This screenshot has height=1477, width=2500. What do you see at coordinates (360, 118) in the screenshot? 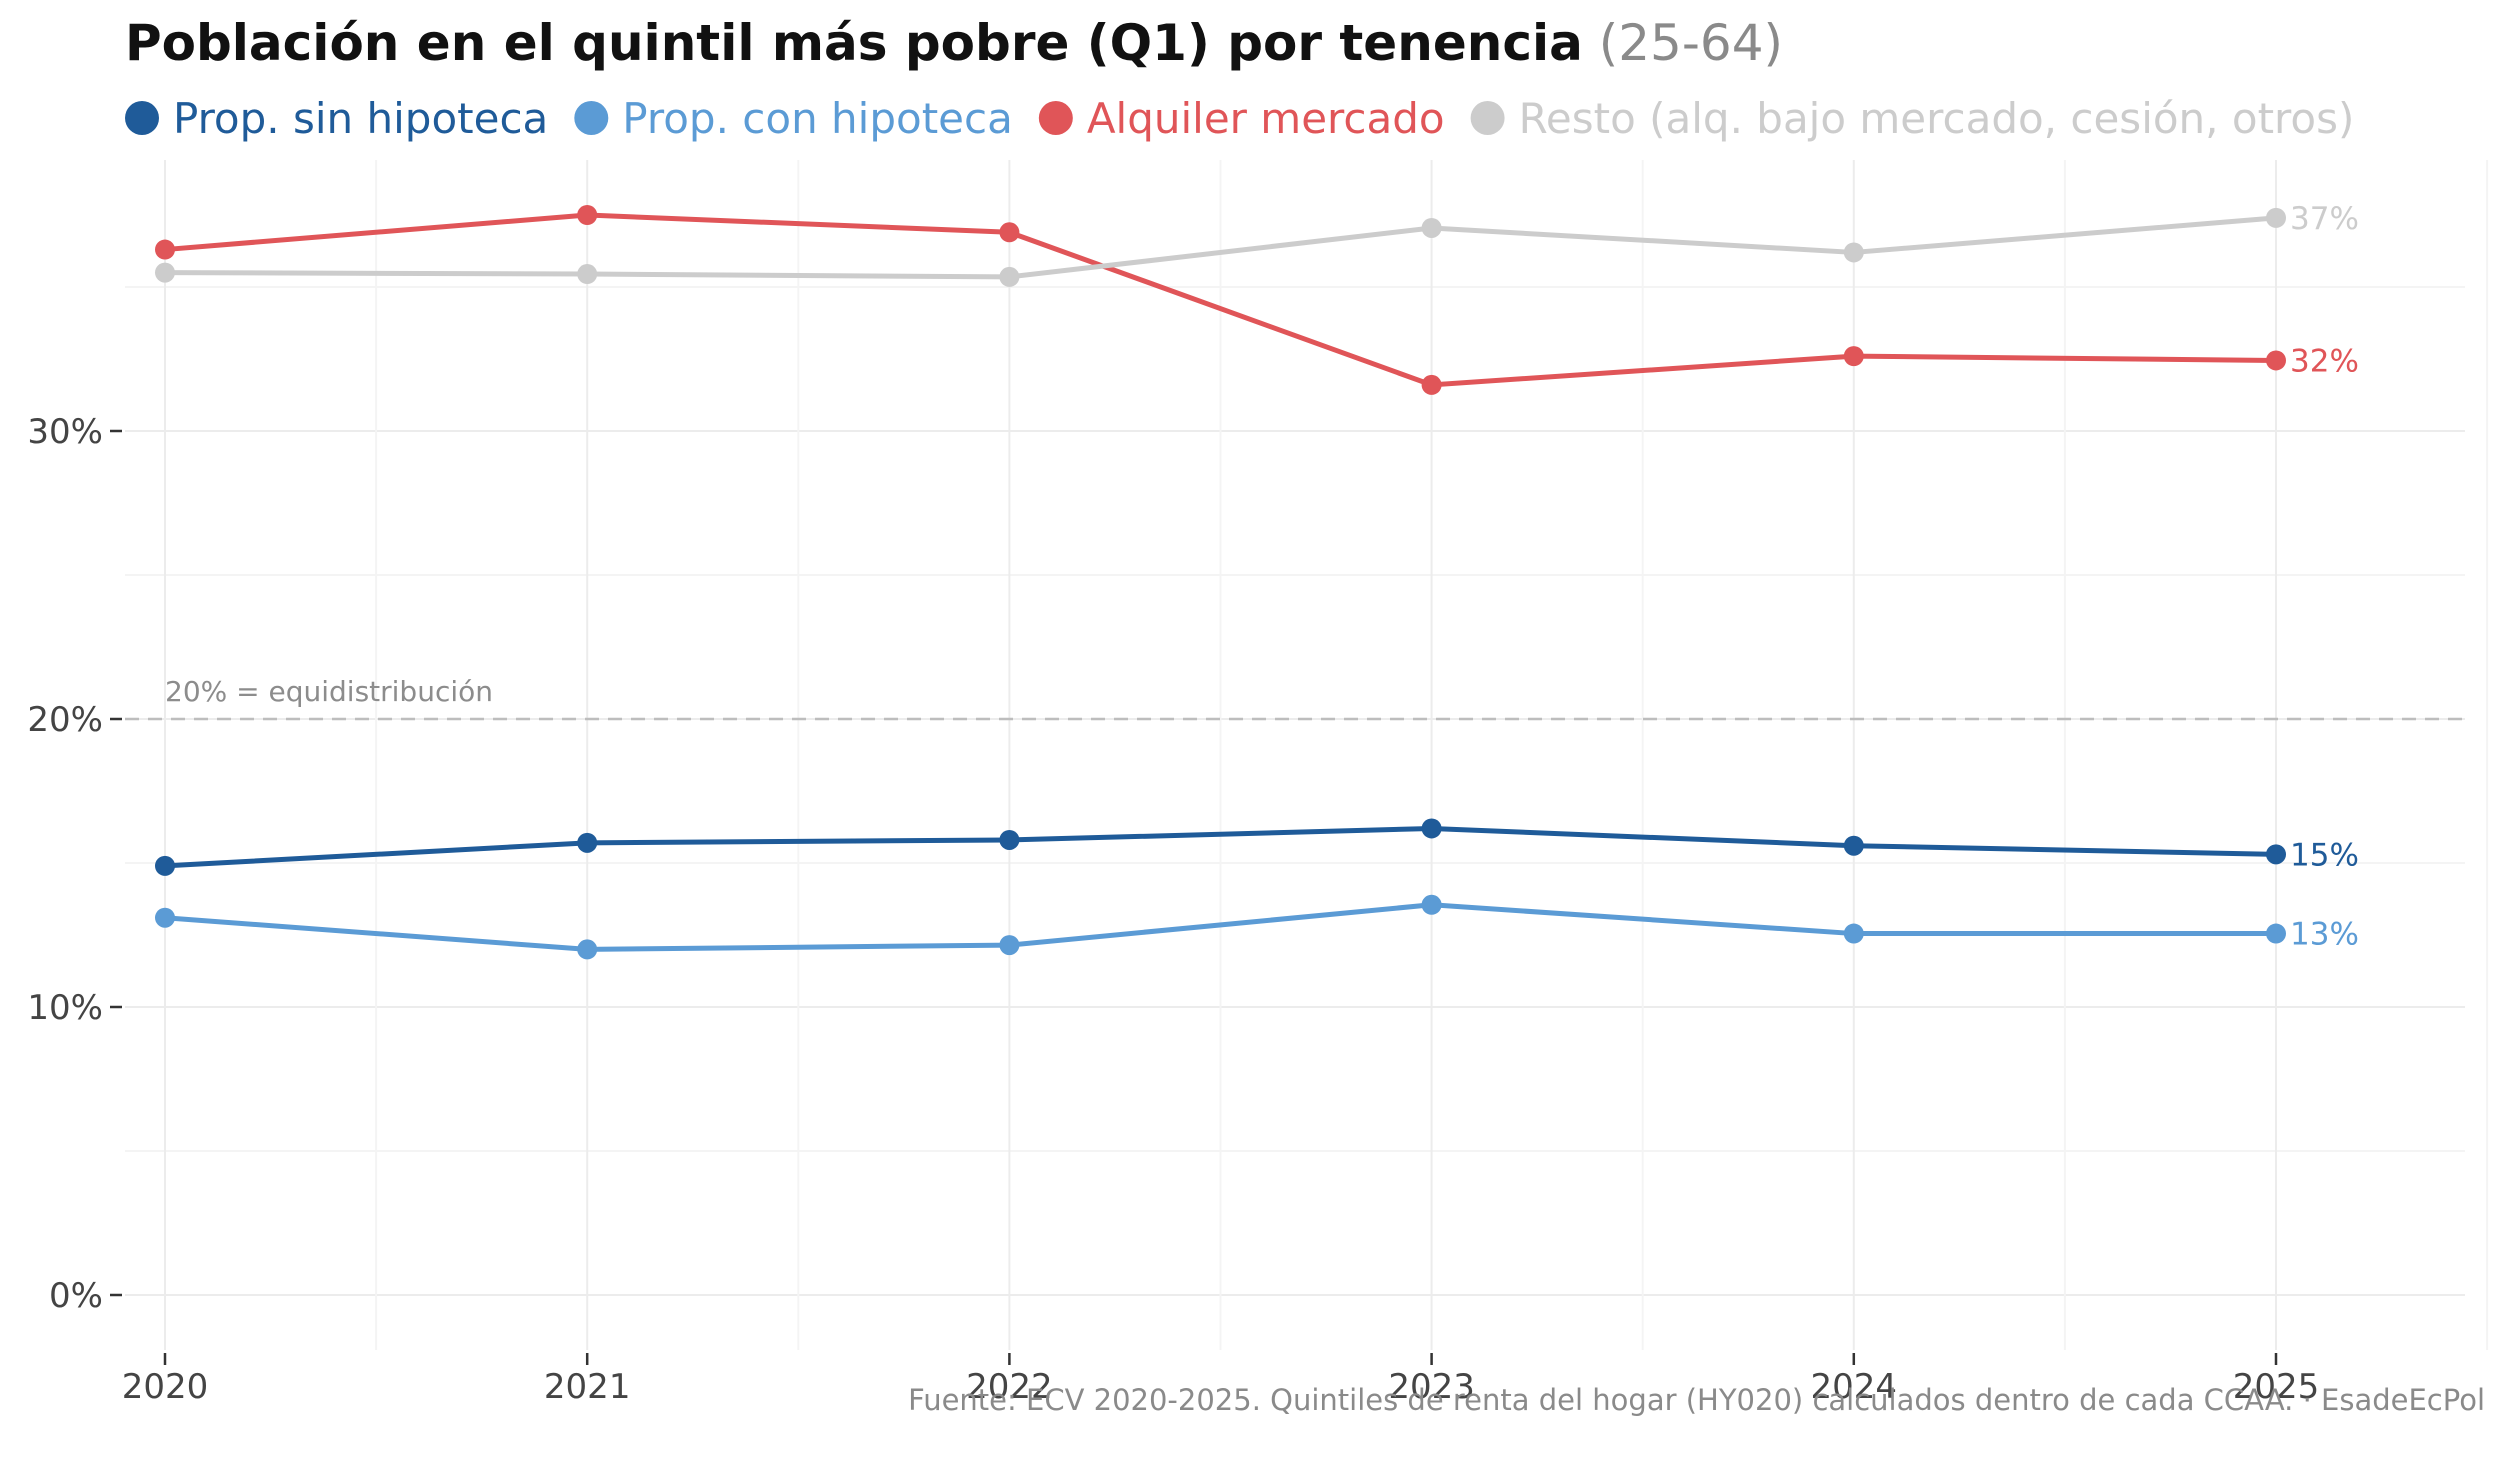
I see `legend-label: Prop. sin hipoteca` at bounding box center [360, 118].